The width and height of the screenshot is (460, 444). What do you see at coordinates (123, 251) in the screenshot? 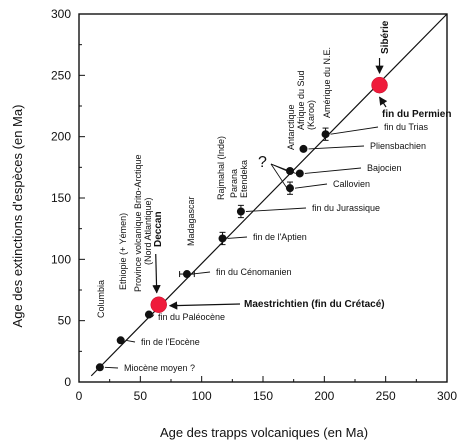
I see `trapp-label-ethiopie-yemen: Ethiopie (+ Yémen)` at bounding box center [123, 251].